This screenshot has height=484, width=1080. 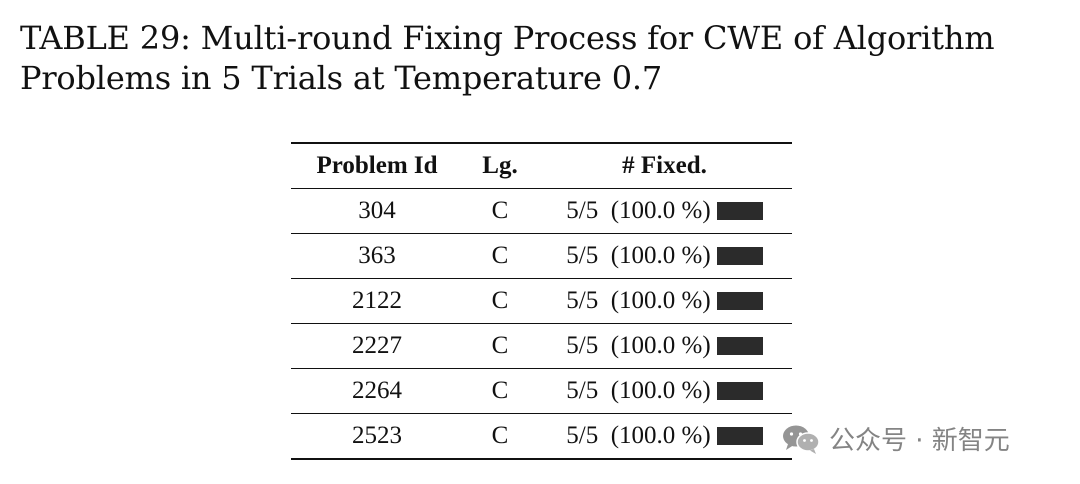 I want to click on table-row: 2264 C 5/5 (100.0 %), so click(x=541, y=391).